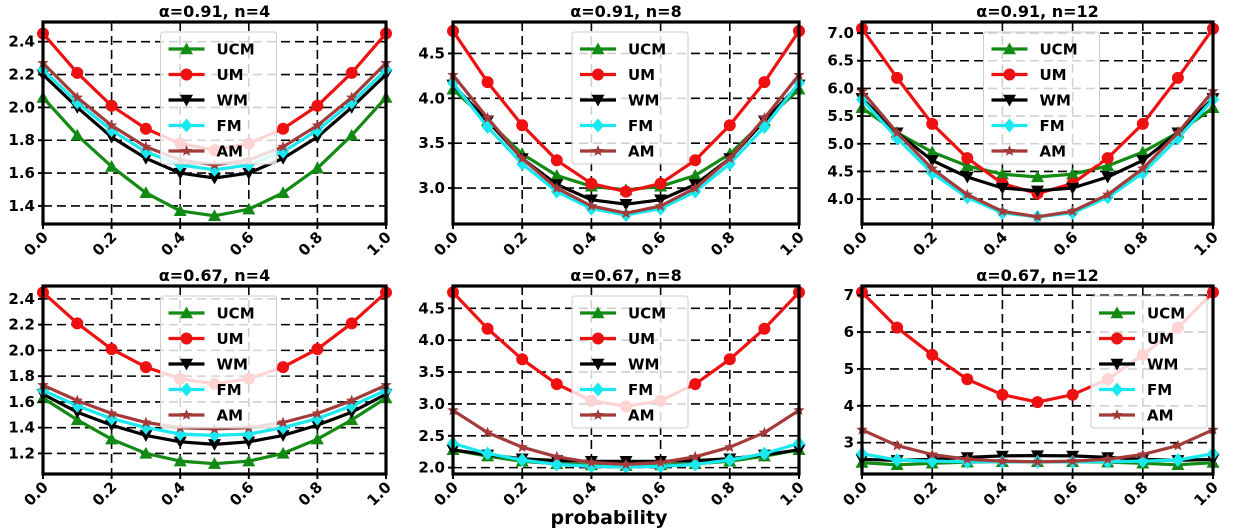 The height and width of the screenshot is (530, 1236). Describe the element at coordinates (431, 468) in the screenshot. I see `y-tick-label: 2.0` at that location.